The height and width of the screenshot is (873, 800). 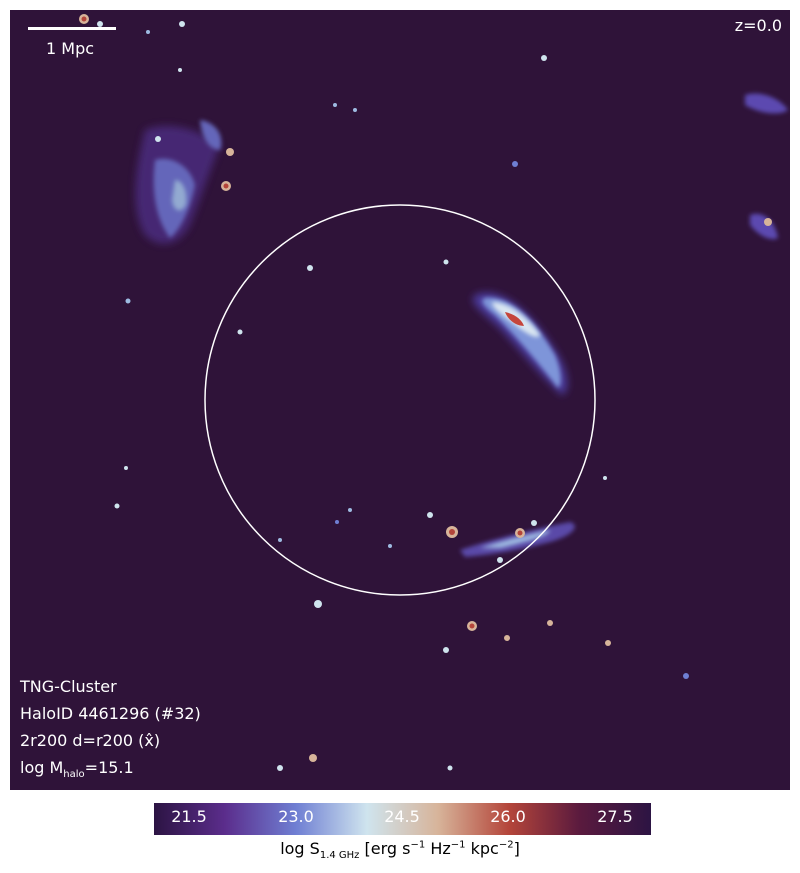 I want to click on cb-label-exp-a: −1, so click(x=418, y=845).